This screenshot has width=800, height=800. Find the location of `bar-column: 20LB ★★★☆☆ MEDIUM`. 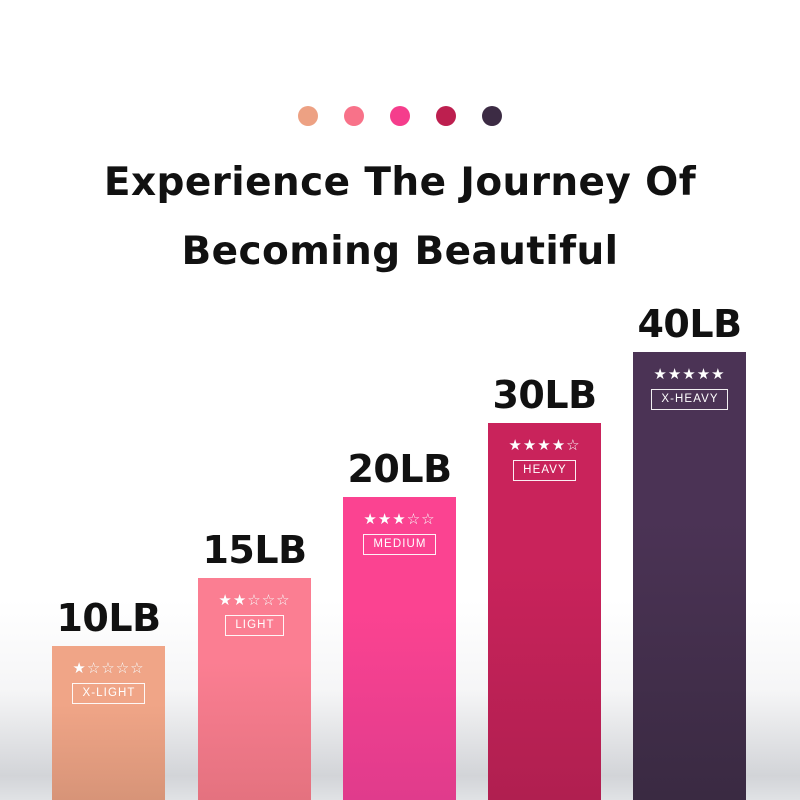

bar-column: 20LB ★★★☆☆ MEDIUM is located at coordinates (399, 624).